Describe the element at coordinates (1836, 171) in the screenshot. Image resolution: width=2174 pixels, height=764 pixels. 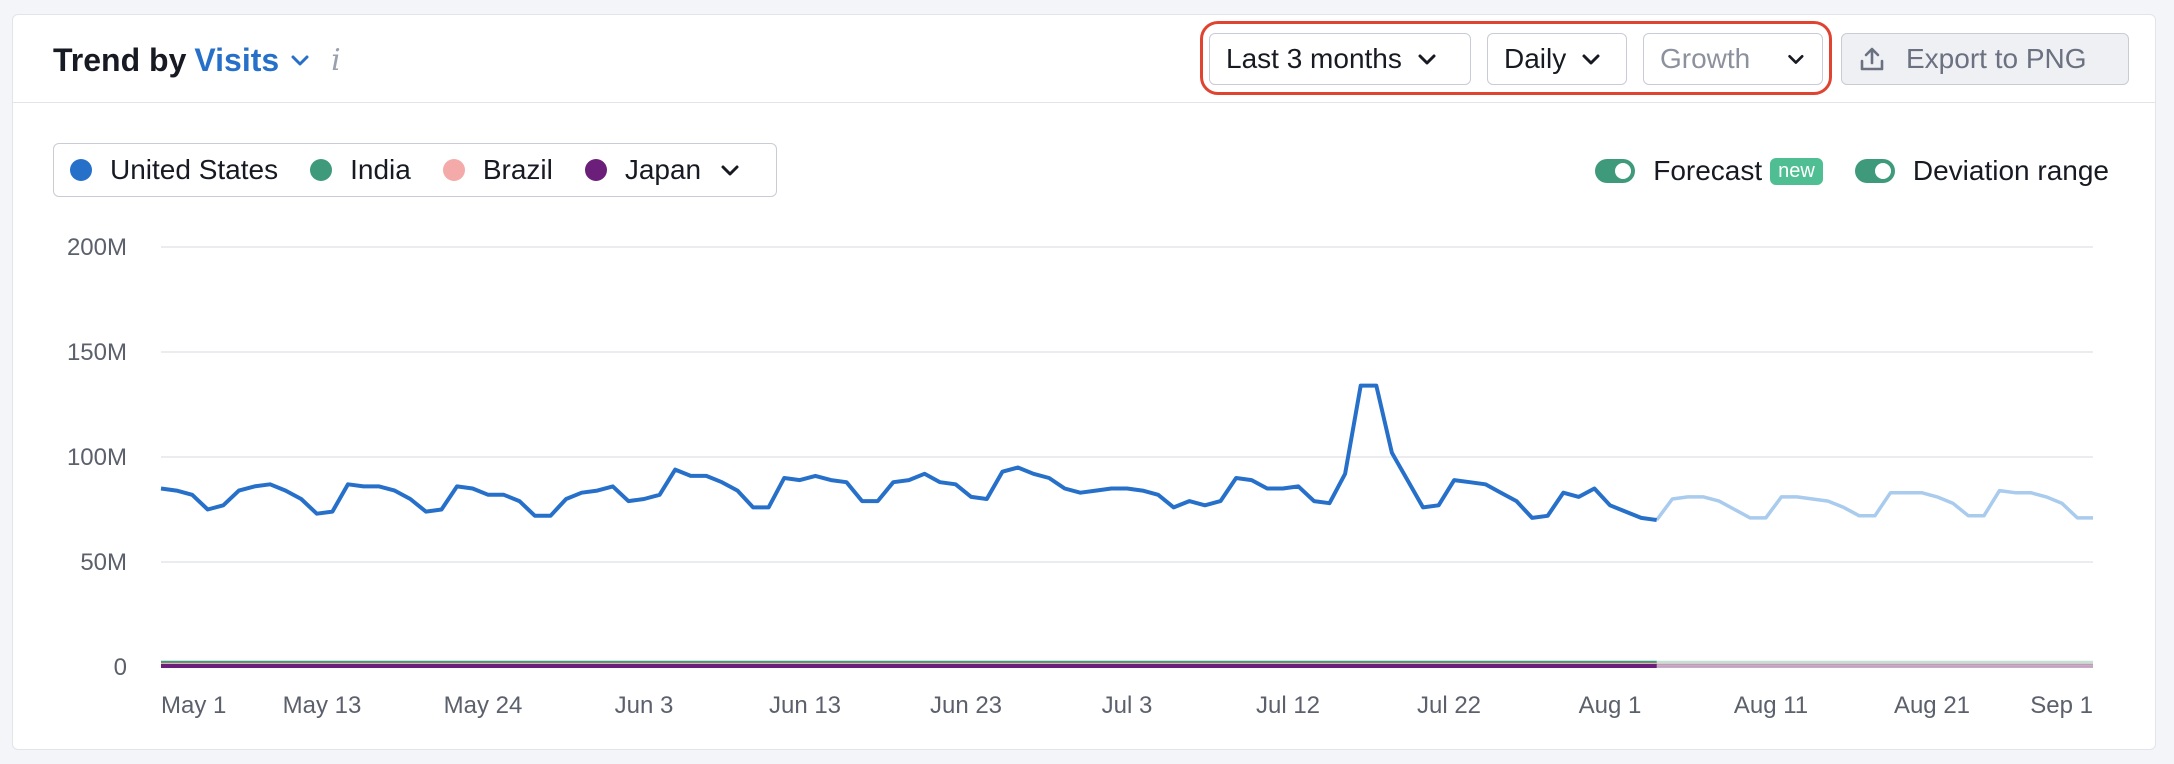
I see `chart-toggles: Forecast new Deviation range` at that location.